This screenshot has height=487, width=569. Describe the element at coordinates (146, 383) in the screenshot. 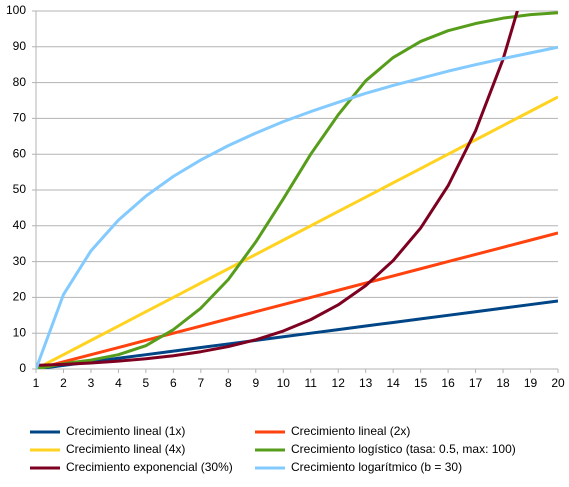

I see `x-tick-label: 5` at that location.